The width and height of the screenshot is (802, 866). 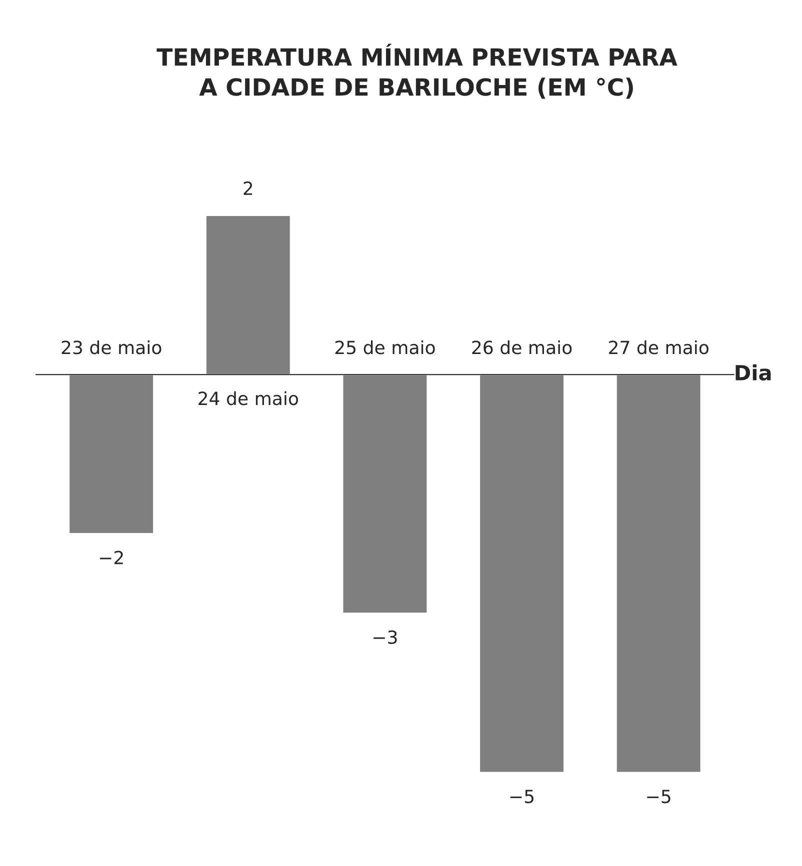 What do you see at coordinates (385, 637) in the screenshot?
I see `data-label: −3` at bounding box center [385, 637].